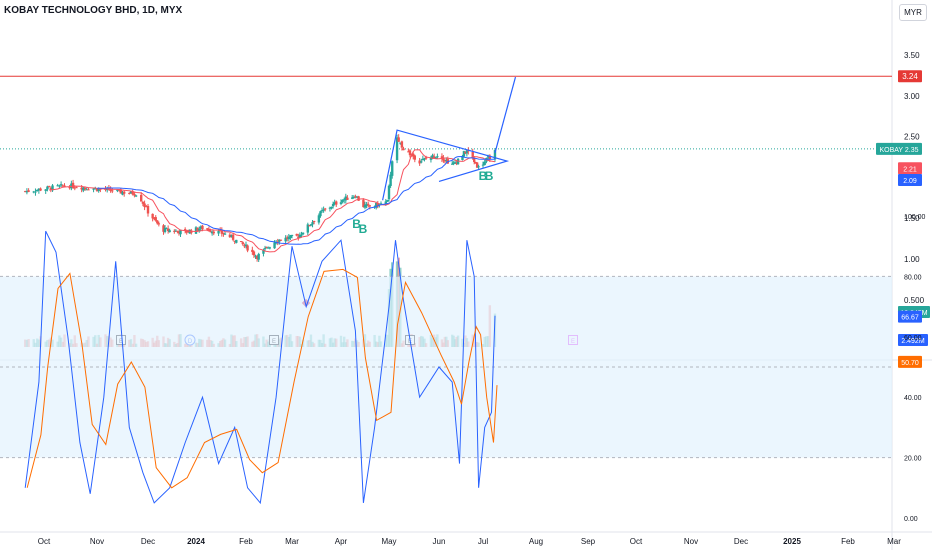 This screenshot has width=932, height=550. I want to click on price-axis-badge, so click(899, 148).